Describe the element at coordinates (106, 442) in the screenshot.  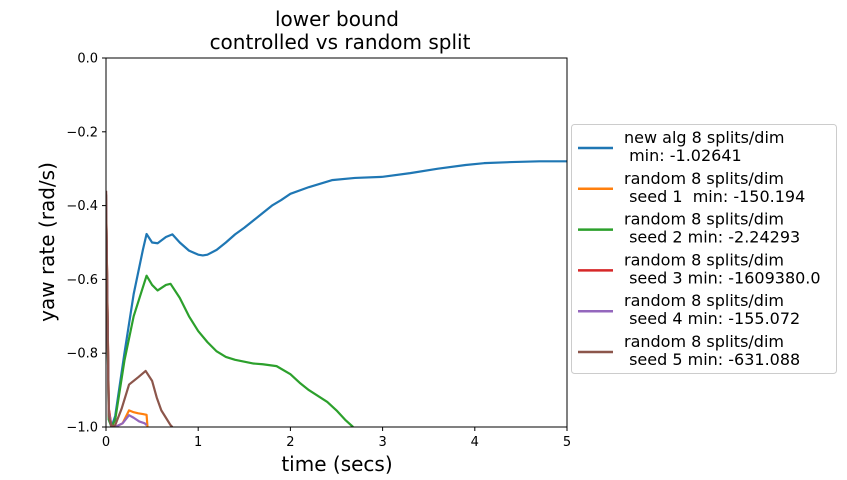
I see `x-tick-label: 0` at that location.